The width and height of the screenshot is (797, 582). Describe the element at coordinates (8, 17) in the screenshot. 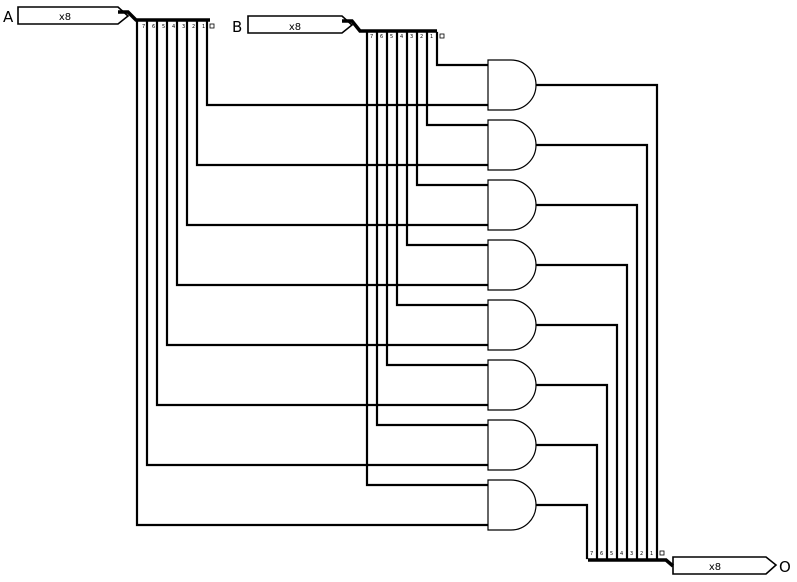

I see `input-a-name: A` at that location.